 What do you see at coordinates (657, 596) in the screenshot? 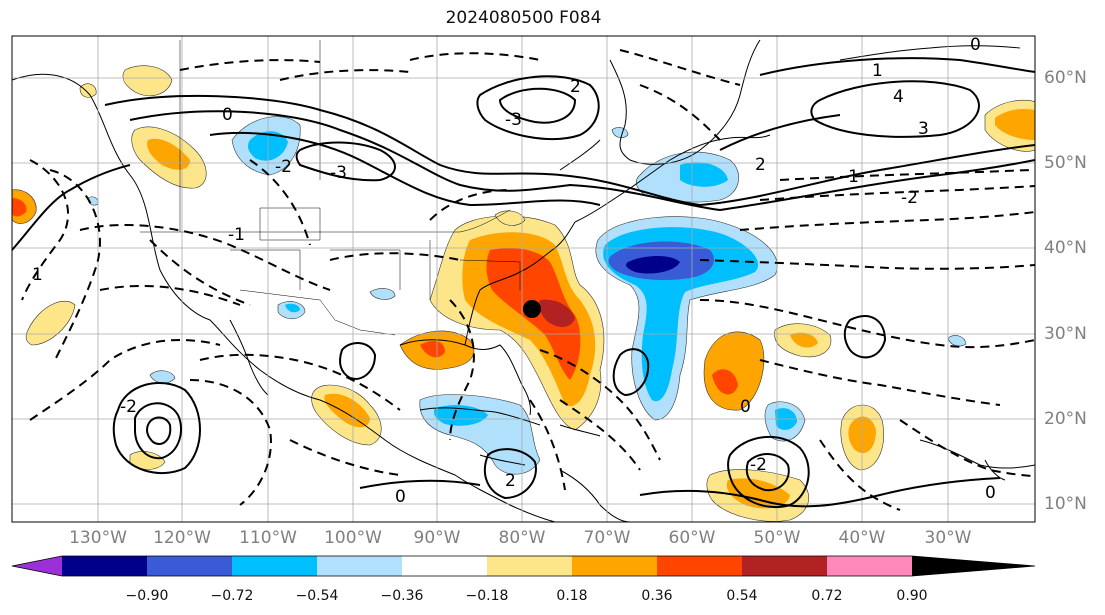
I see `colorbar-tick: 0.36` at bounding box center [657, 596].